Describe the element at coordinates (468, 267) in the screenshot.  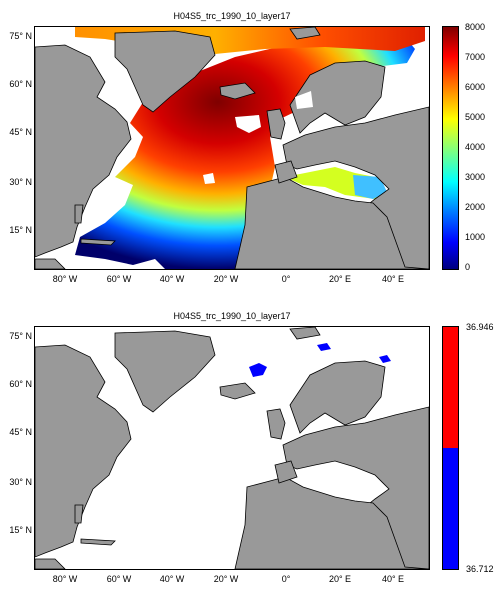
I see `colorbar-tick: 0` at that location.